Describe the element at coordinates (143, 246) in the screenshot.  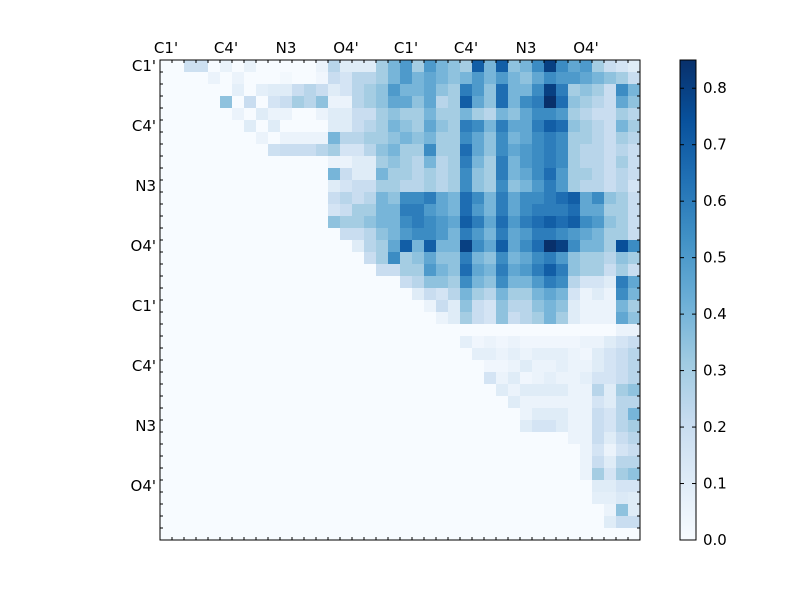
I see `y-tick-label: O4'` at that location.